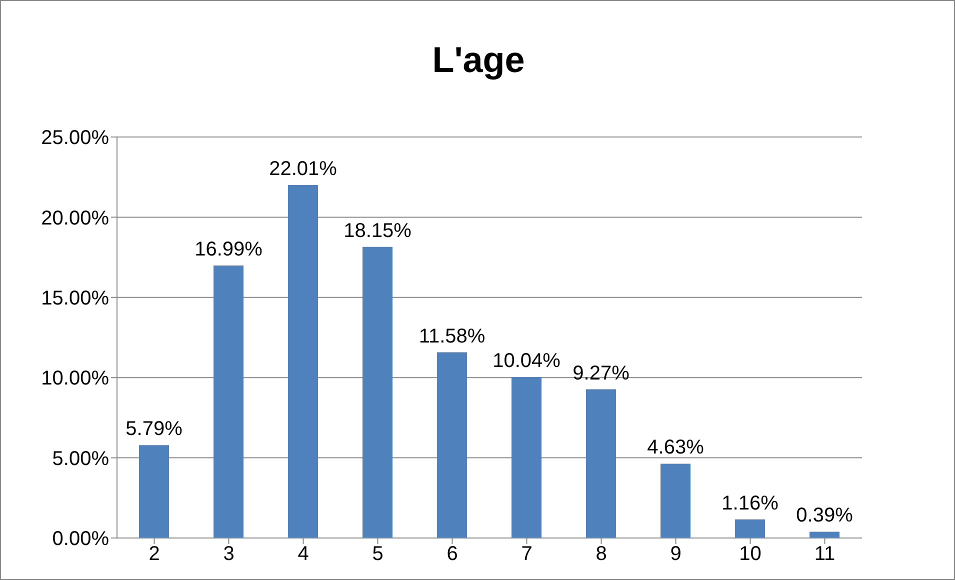 Image resolution: width=955 pixels, height=580 pixels. Describe the element at coordinates (81, 459) in the screenshot. I see `y-tick-label: 5.00%` at that location.